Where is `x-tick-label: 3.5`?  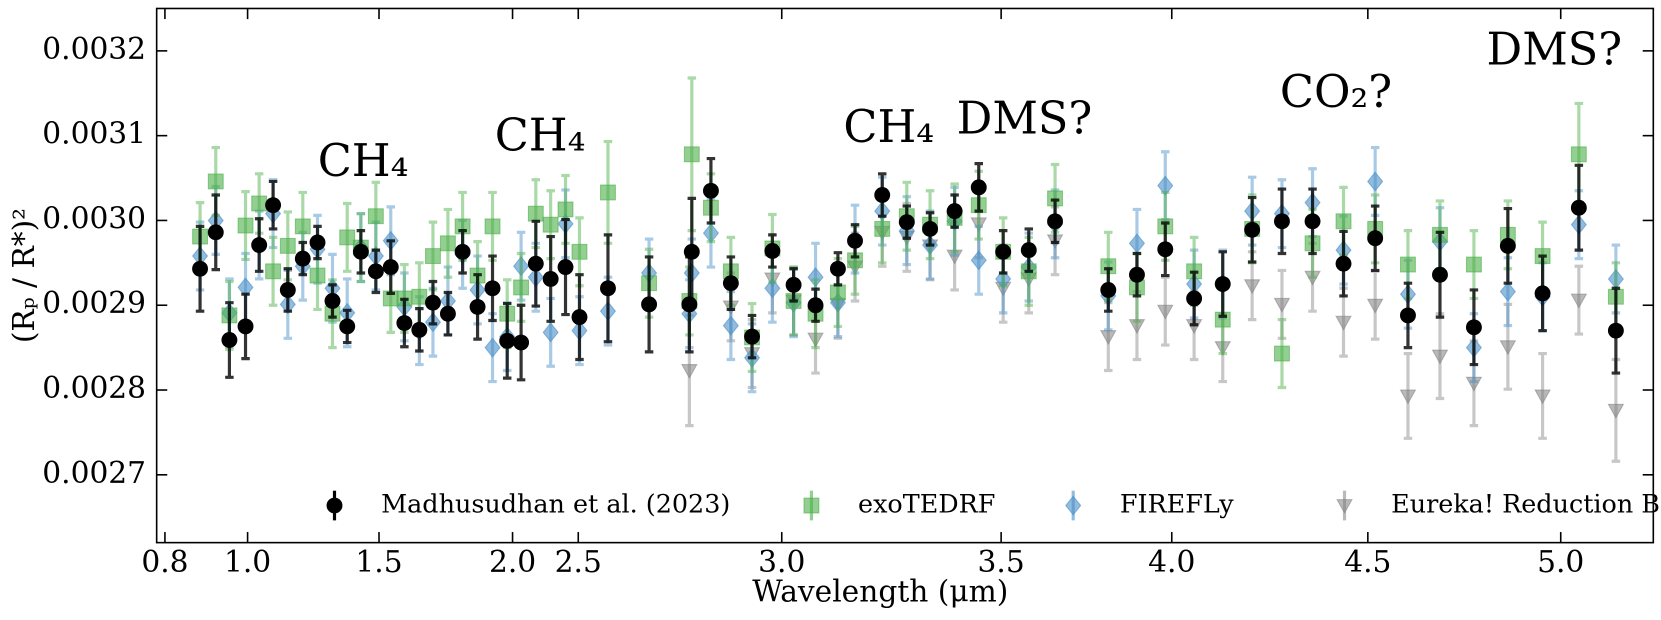 x-tick-label: 3.5 is located at coordinates (1001, 561).